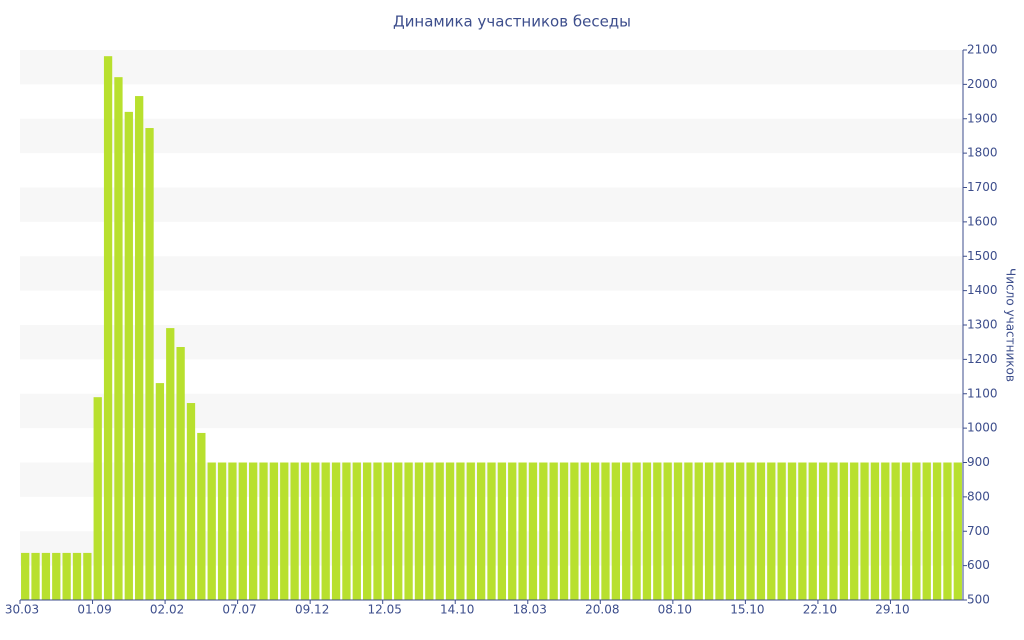 The image size is (1024, 640). I want to click on y-tick-label: 1200, so click(982, 359).